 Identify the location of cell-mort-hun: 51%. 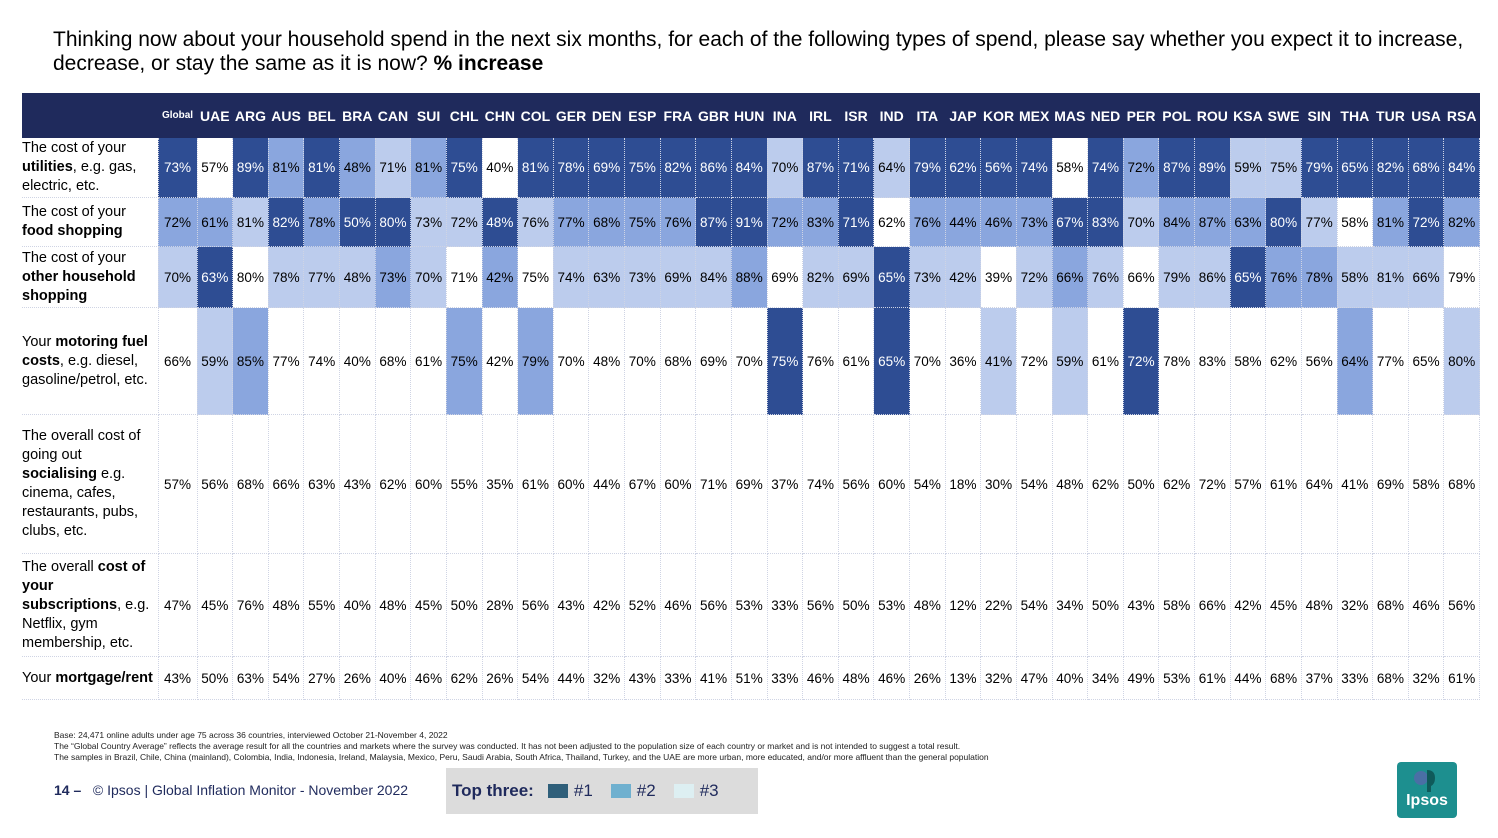
(749, 678).